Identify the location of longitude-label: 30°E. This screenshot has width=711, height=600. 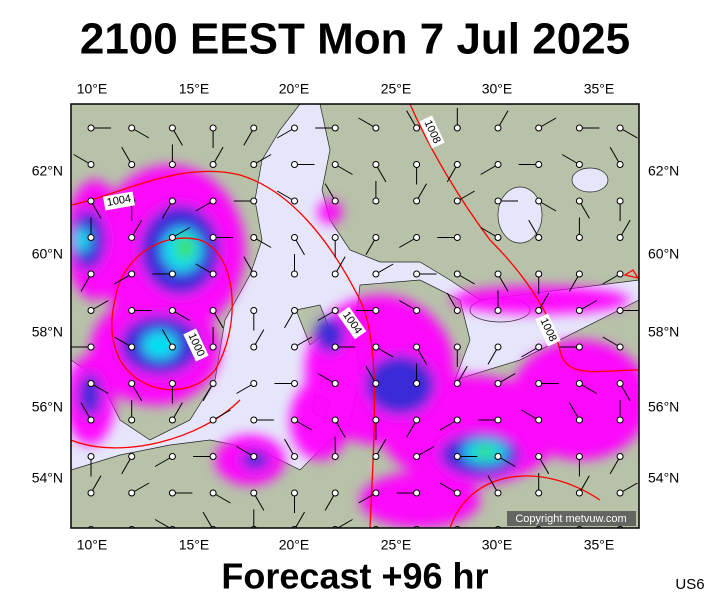
(497, 545).